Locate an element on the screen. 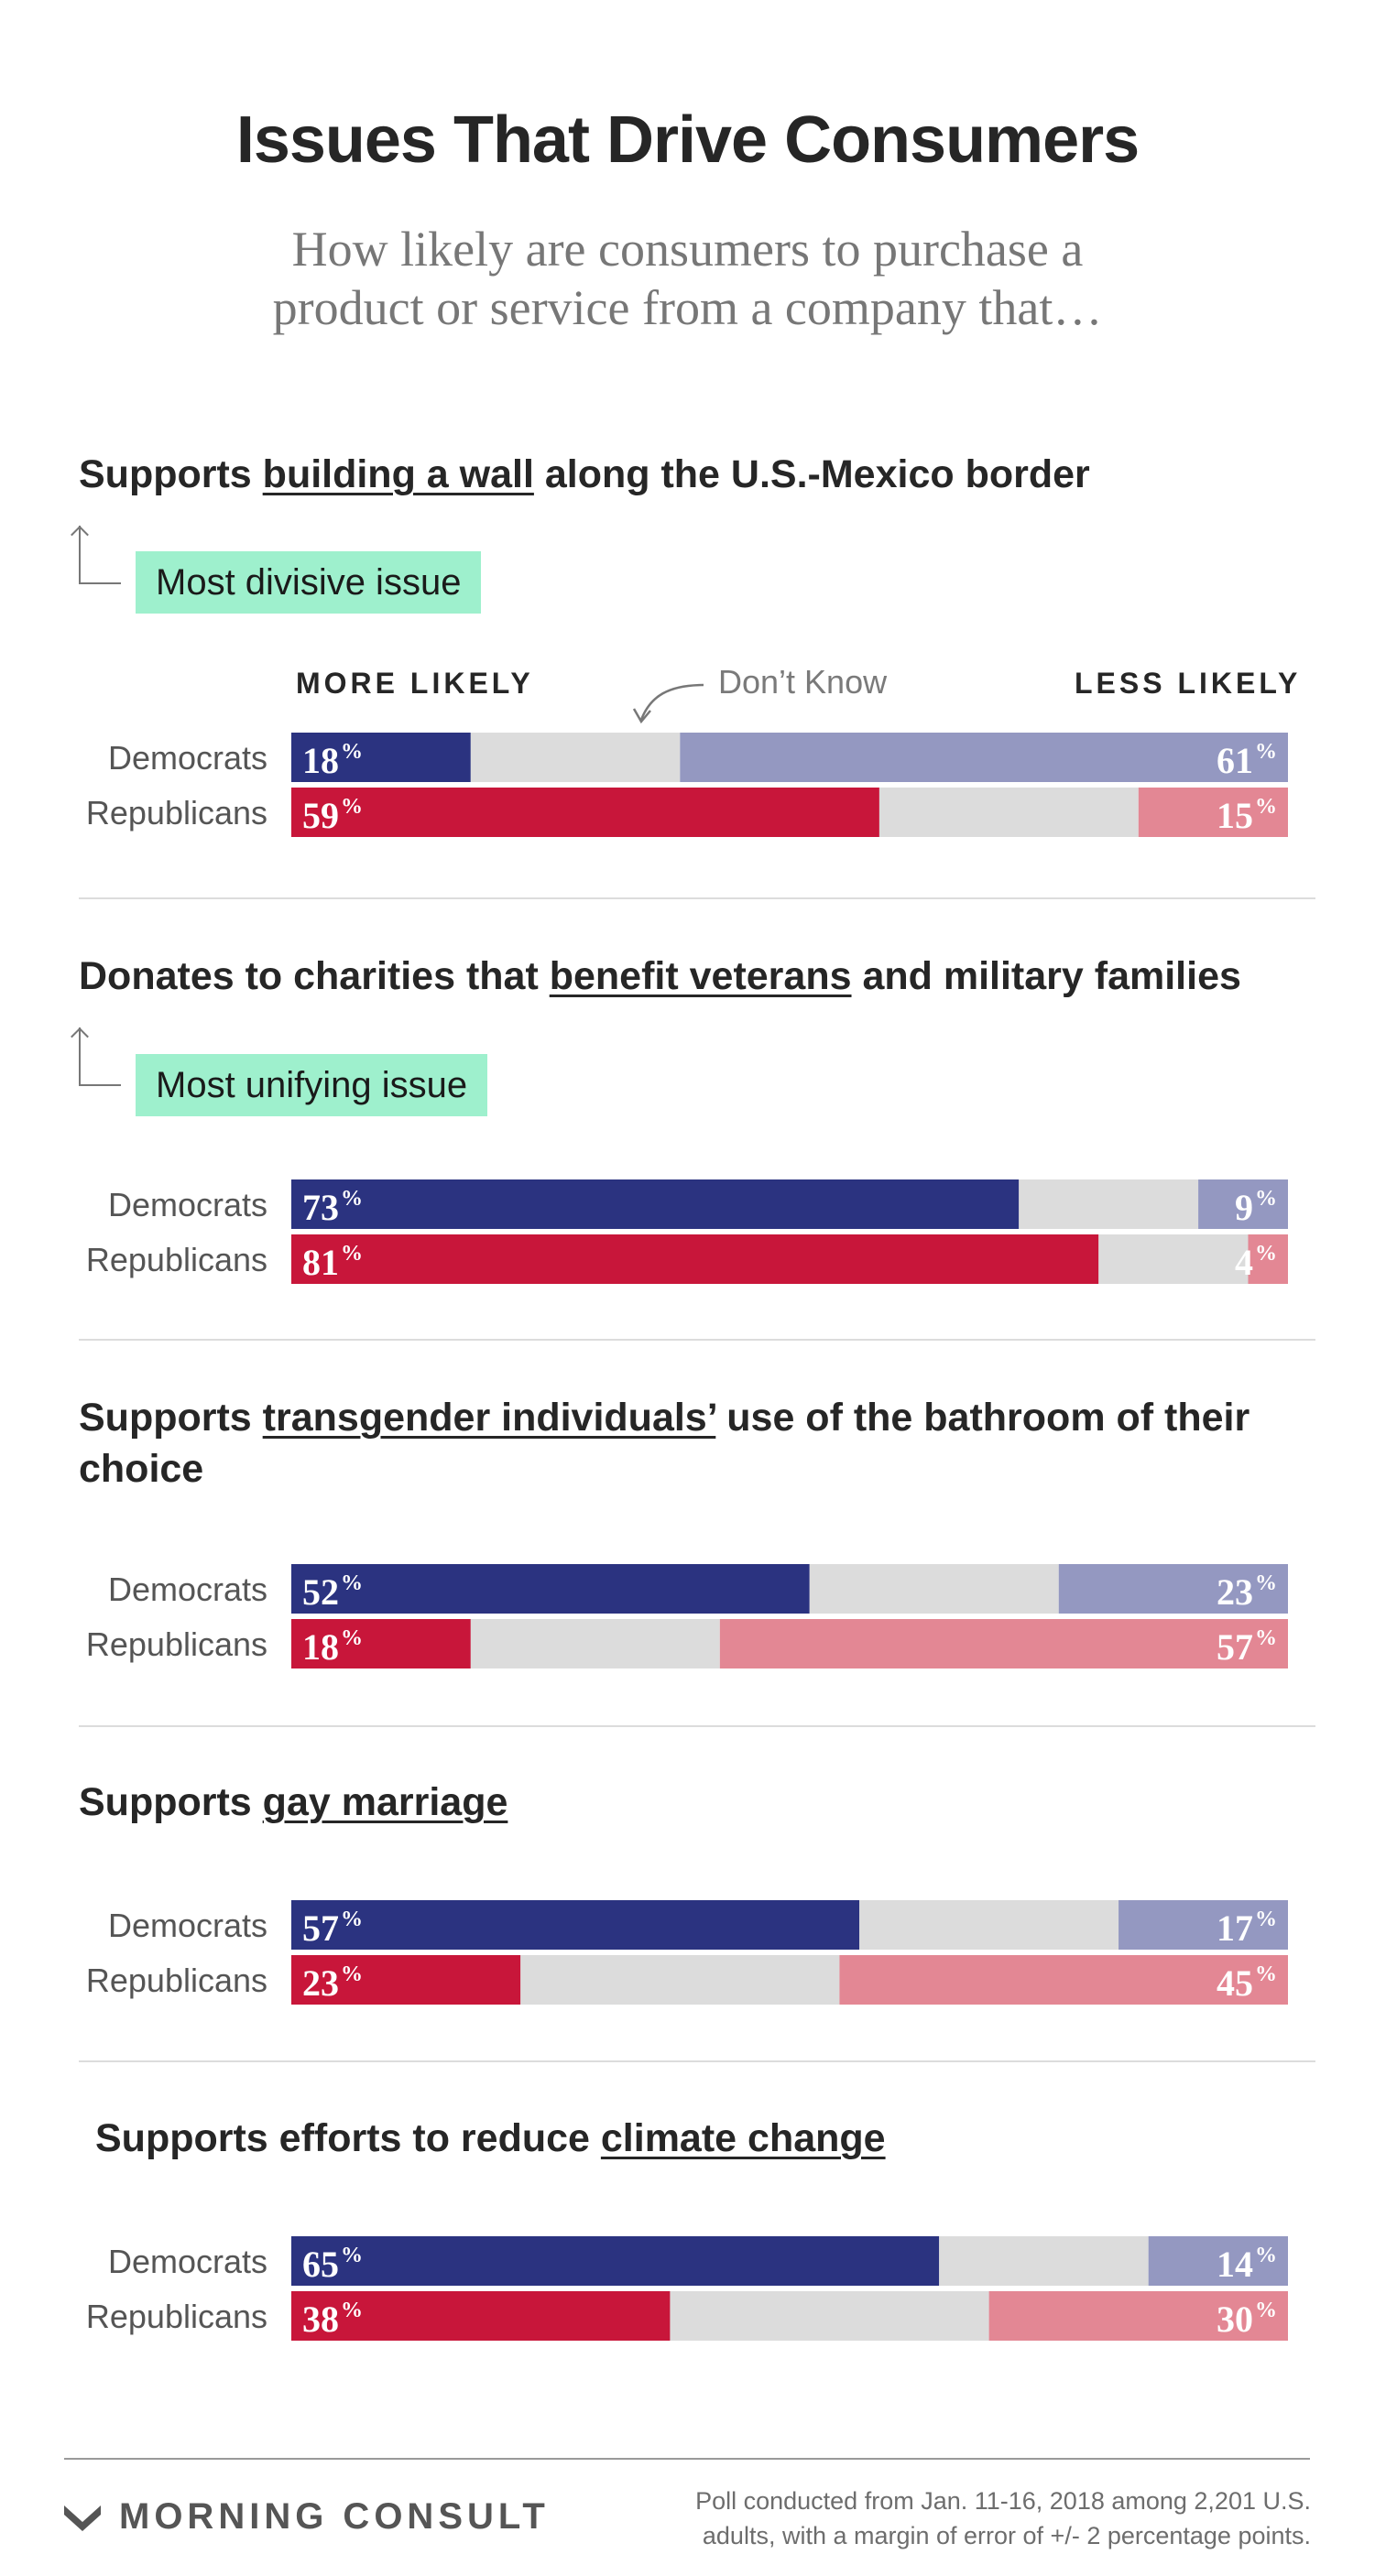  subtitle-line-1: How likely are consumers to purchase a is located at coordinates (688, 249).